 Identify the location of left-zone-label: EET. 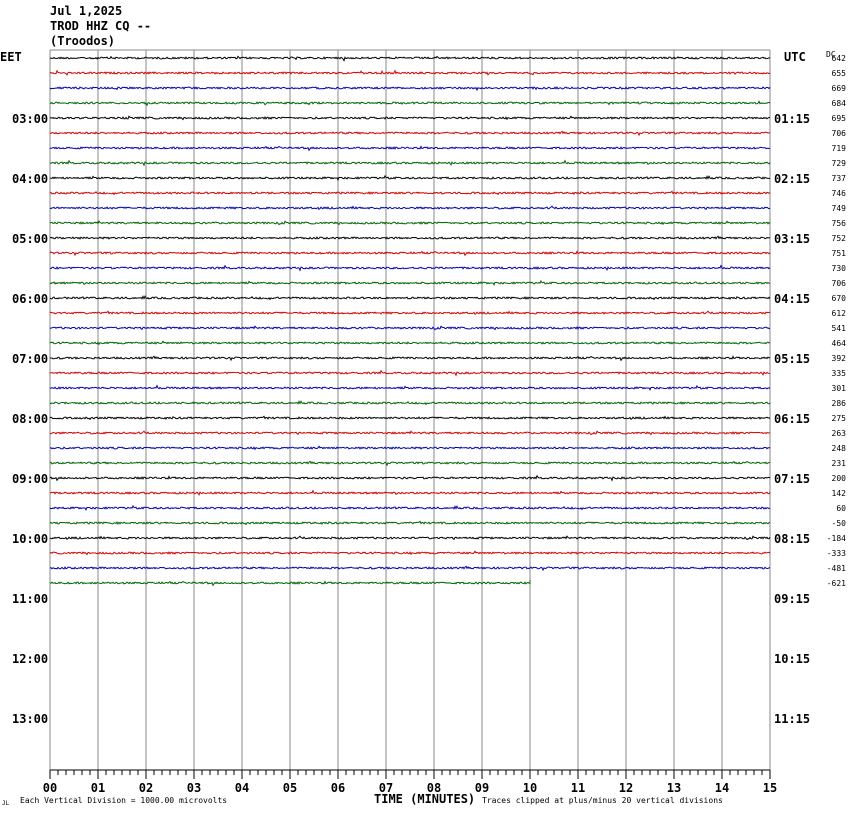
(11, 57).